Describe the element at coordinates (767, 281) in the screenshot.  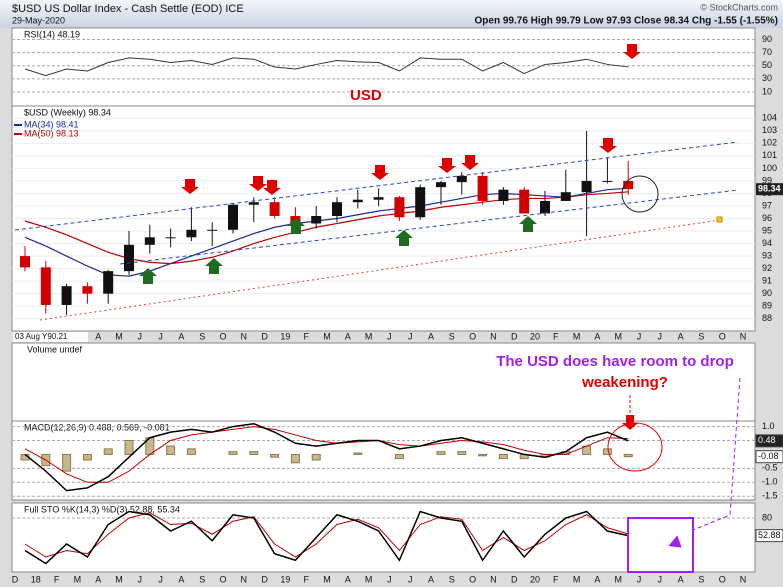
I see `y-tick-label: 91` at that location.